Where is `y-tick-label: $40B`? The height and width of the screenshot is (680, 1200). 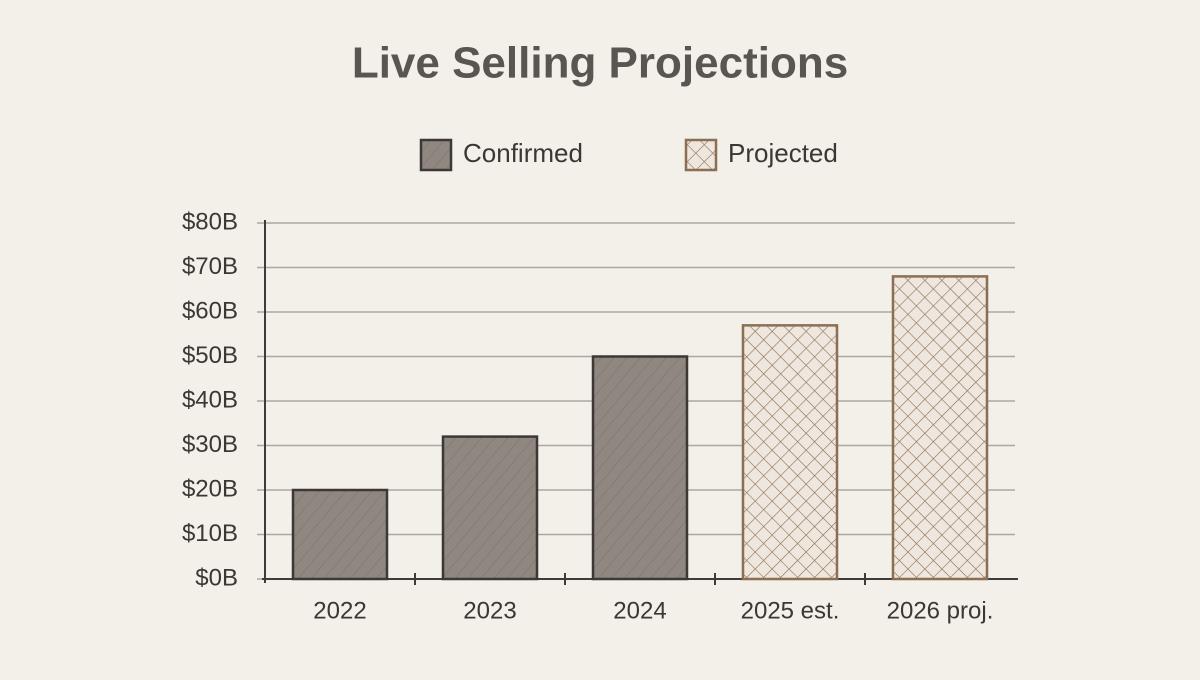 y-tick-label: $40B is located at coordinates (210, 399).